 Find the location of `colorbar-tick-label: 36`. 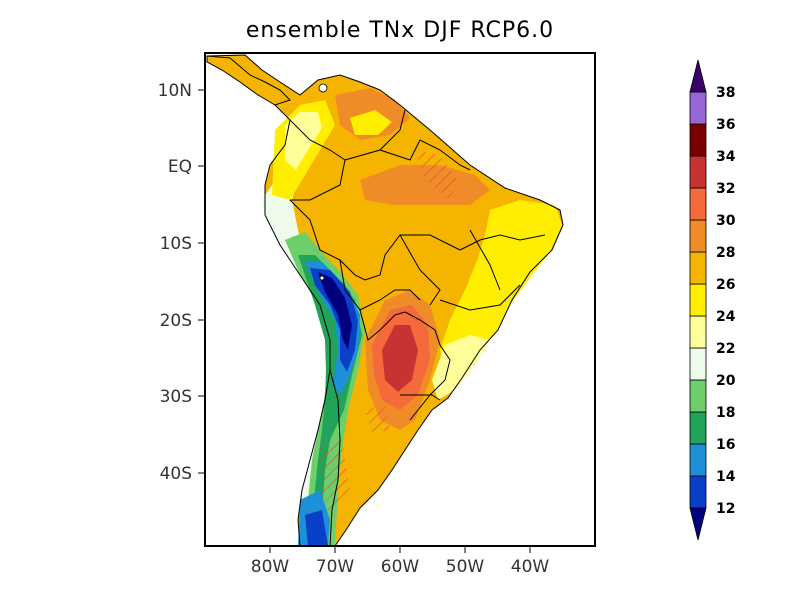

colorbar-tick-label: 36 is located at coordinates (725, 125).